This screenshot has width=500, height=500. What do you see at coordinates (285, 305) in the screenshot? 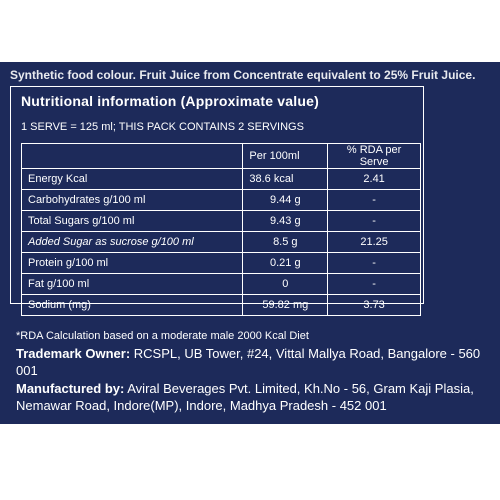
I see `nutrient-per-100ml: 59.82 mg` at bounding box center [285, 305].